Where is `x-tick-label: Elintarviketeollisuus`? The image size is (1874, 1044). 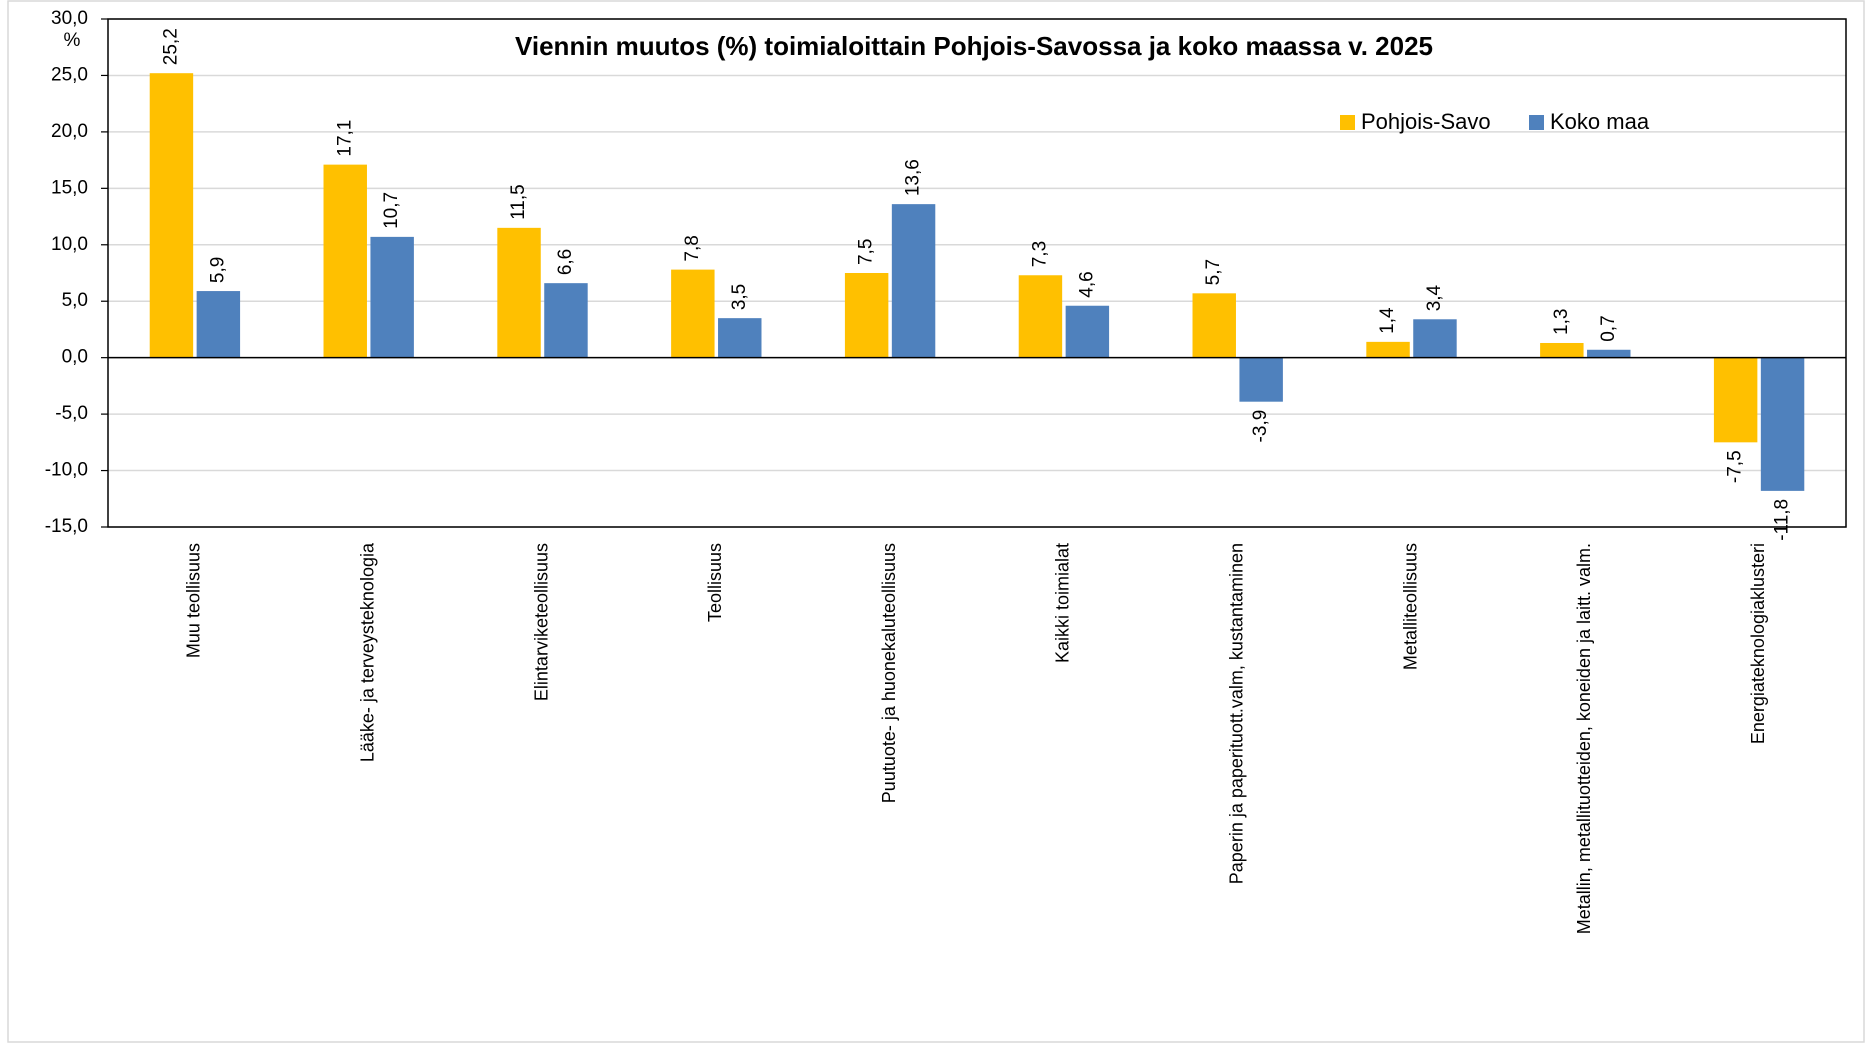
x-tick-label: Elintarviketeollisuus is located at coordinates (541, 622).